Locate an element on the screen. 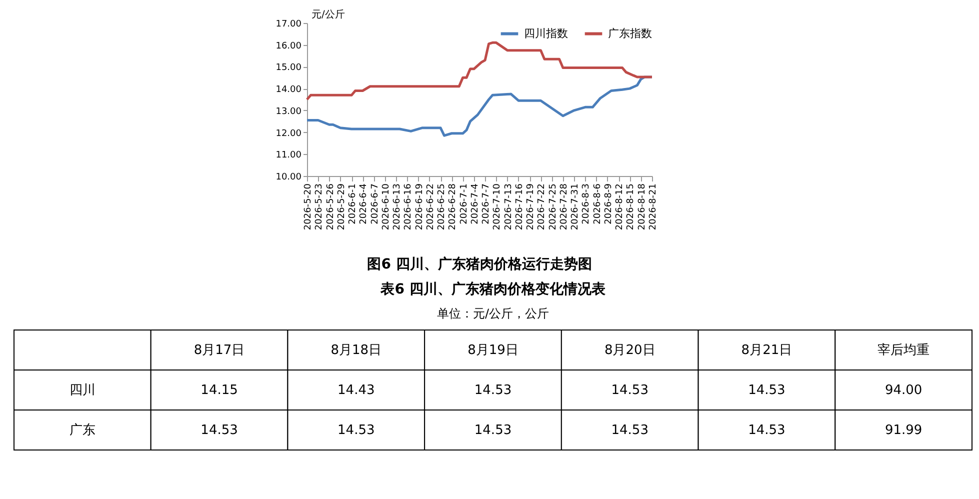 This screenshot has width=979, height=499. category-label: 8月18日 is located at coordinates (356, 350).